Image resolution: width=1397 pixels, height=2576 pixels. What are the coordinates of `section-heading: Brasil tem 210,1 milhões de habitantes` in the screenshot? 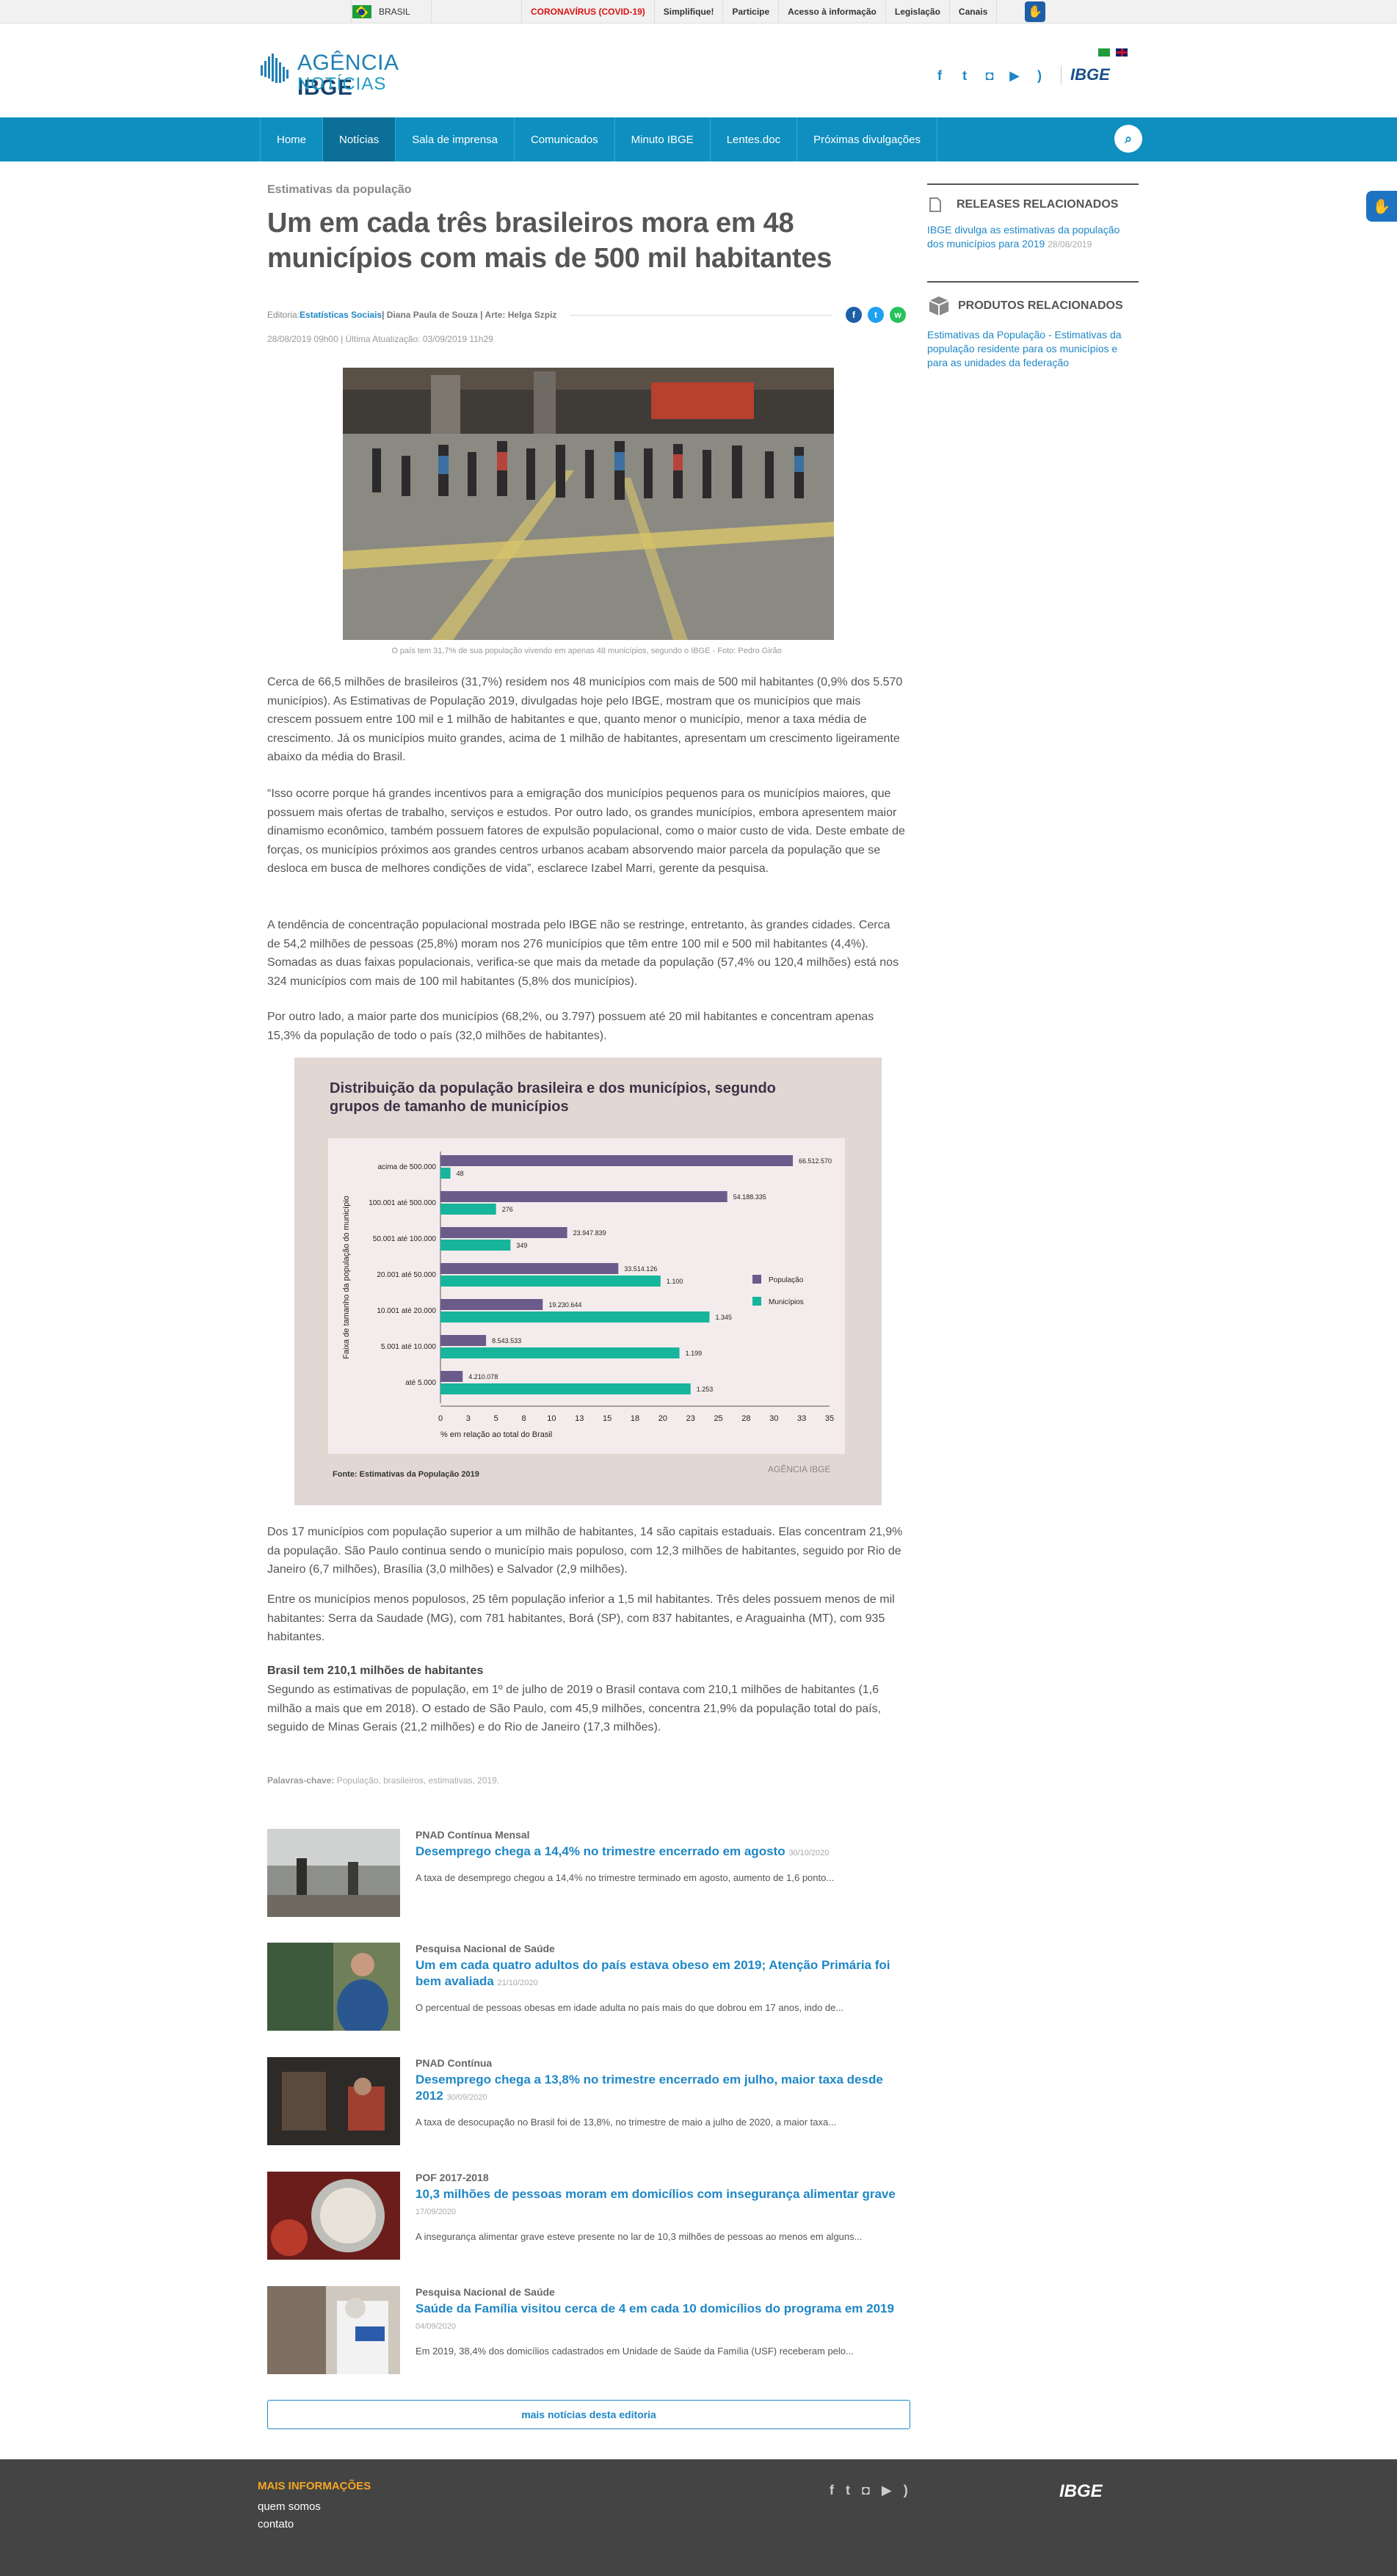 It's located at (375, 1670).